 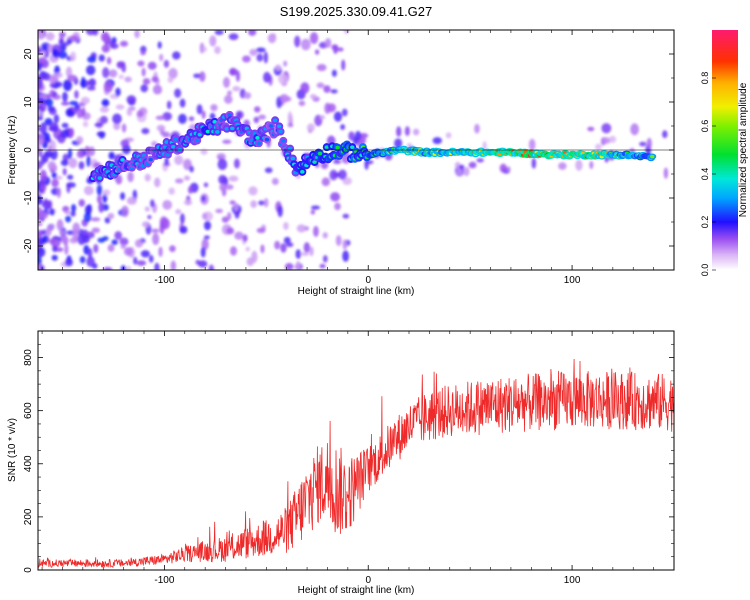 I want to click on colorbar-ticks: 0.0 0.2 0.4 0.6 0.8, so click(x=708, y=174).